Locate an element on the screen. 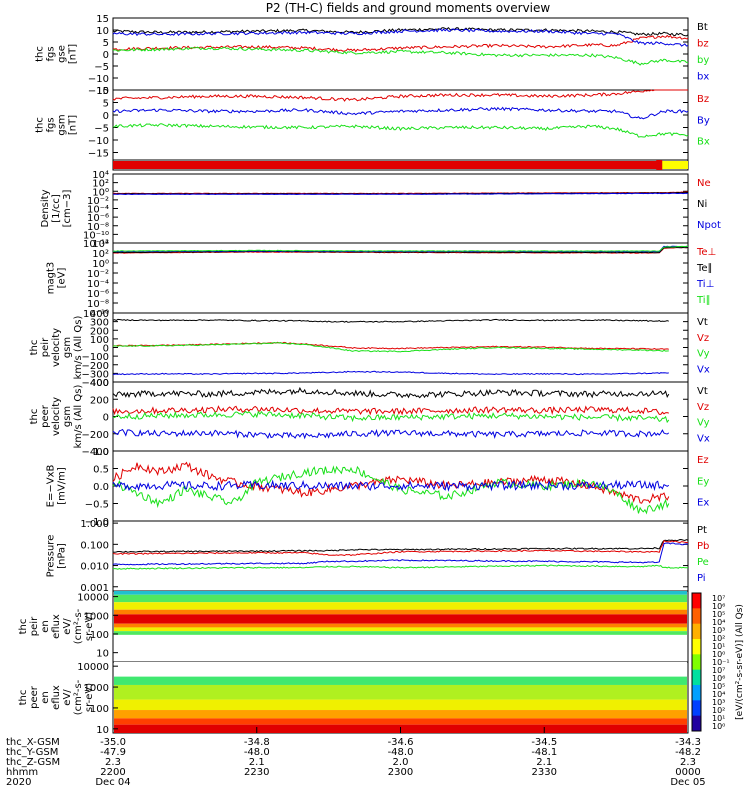 Image resolution: width=750 pixels, height=800 pixels. ytick-label: 10⁻¹⁰ is located at coordinates (96, 314).